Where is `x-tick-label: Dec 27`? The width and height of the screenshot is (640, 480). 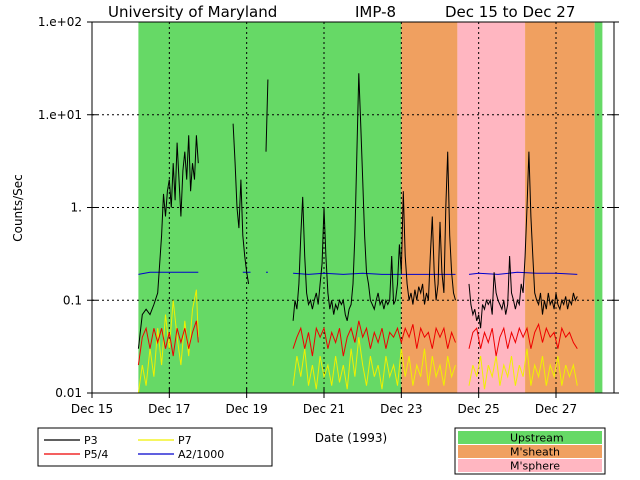 x-tick-label: Dec 27 is located at coordinates (556, 409).